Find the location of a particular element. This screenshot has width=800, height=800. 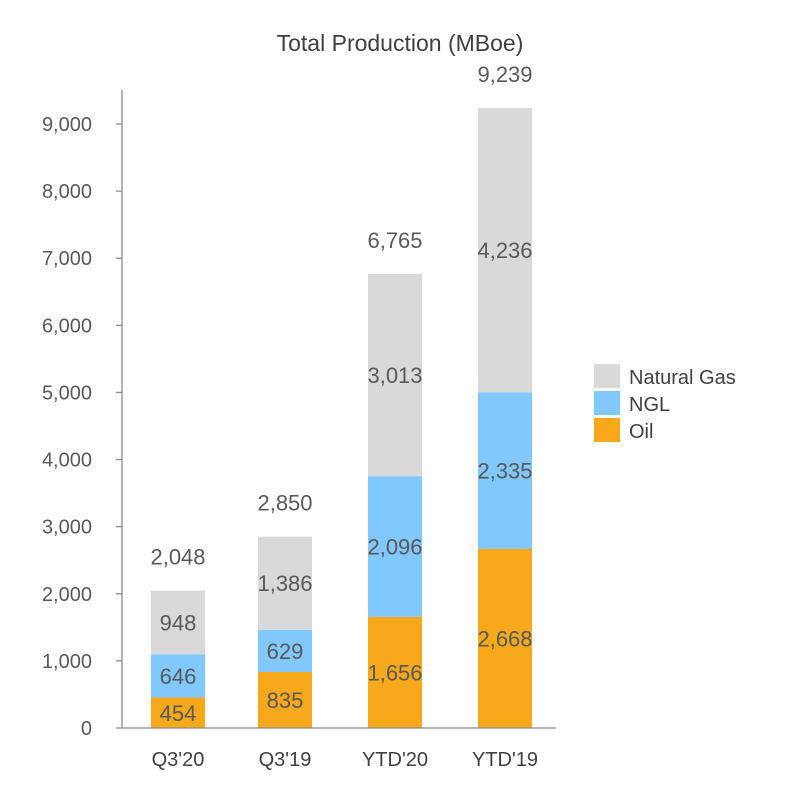

data-label-oil-ytd-19: 2,668 is located at coordinates (504, 638).